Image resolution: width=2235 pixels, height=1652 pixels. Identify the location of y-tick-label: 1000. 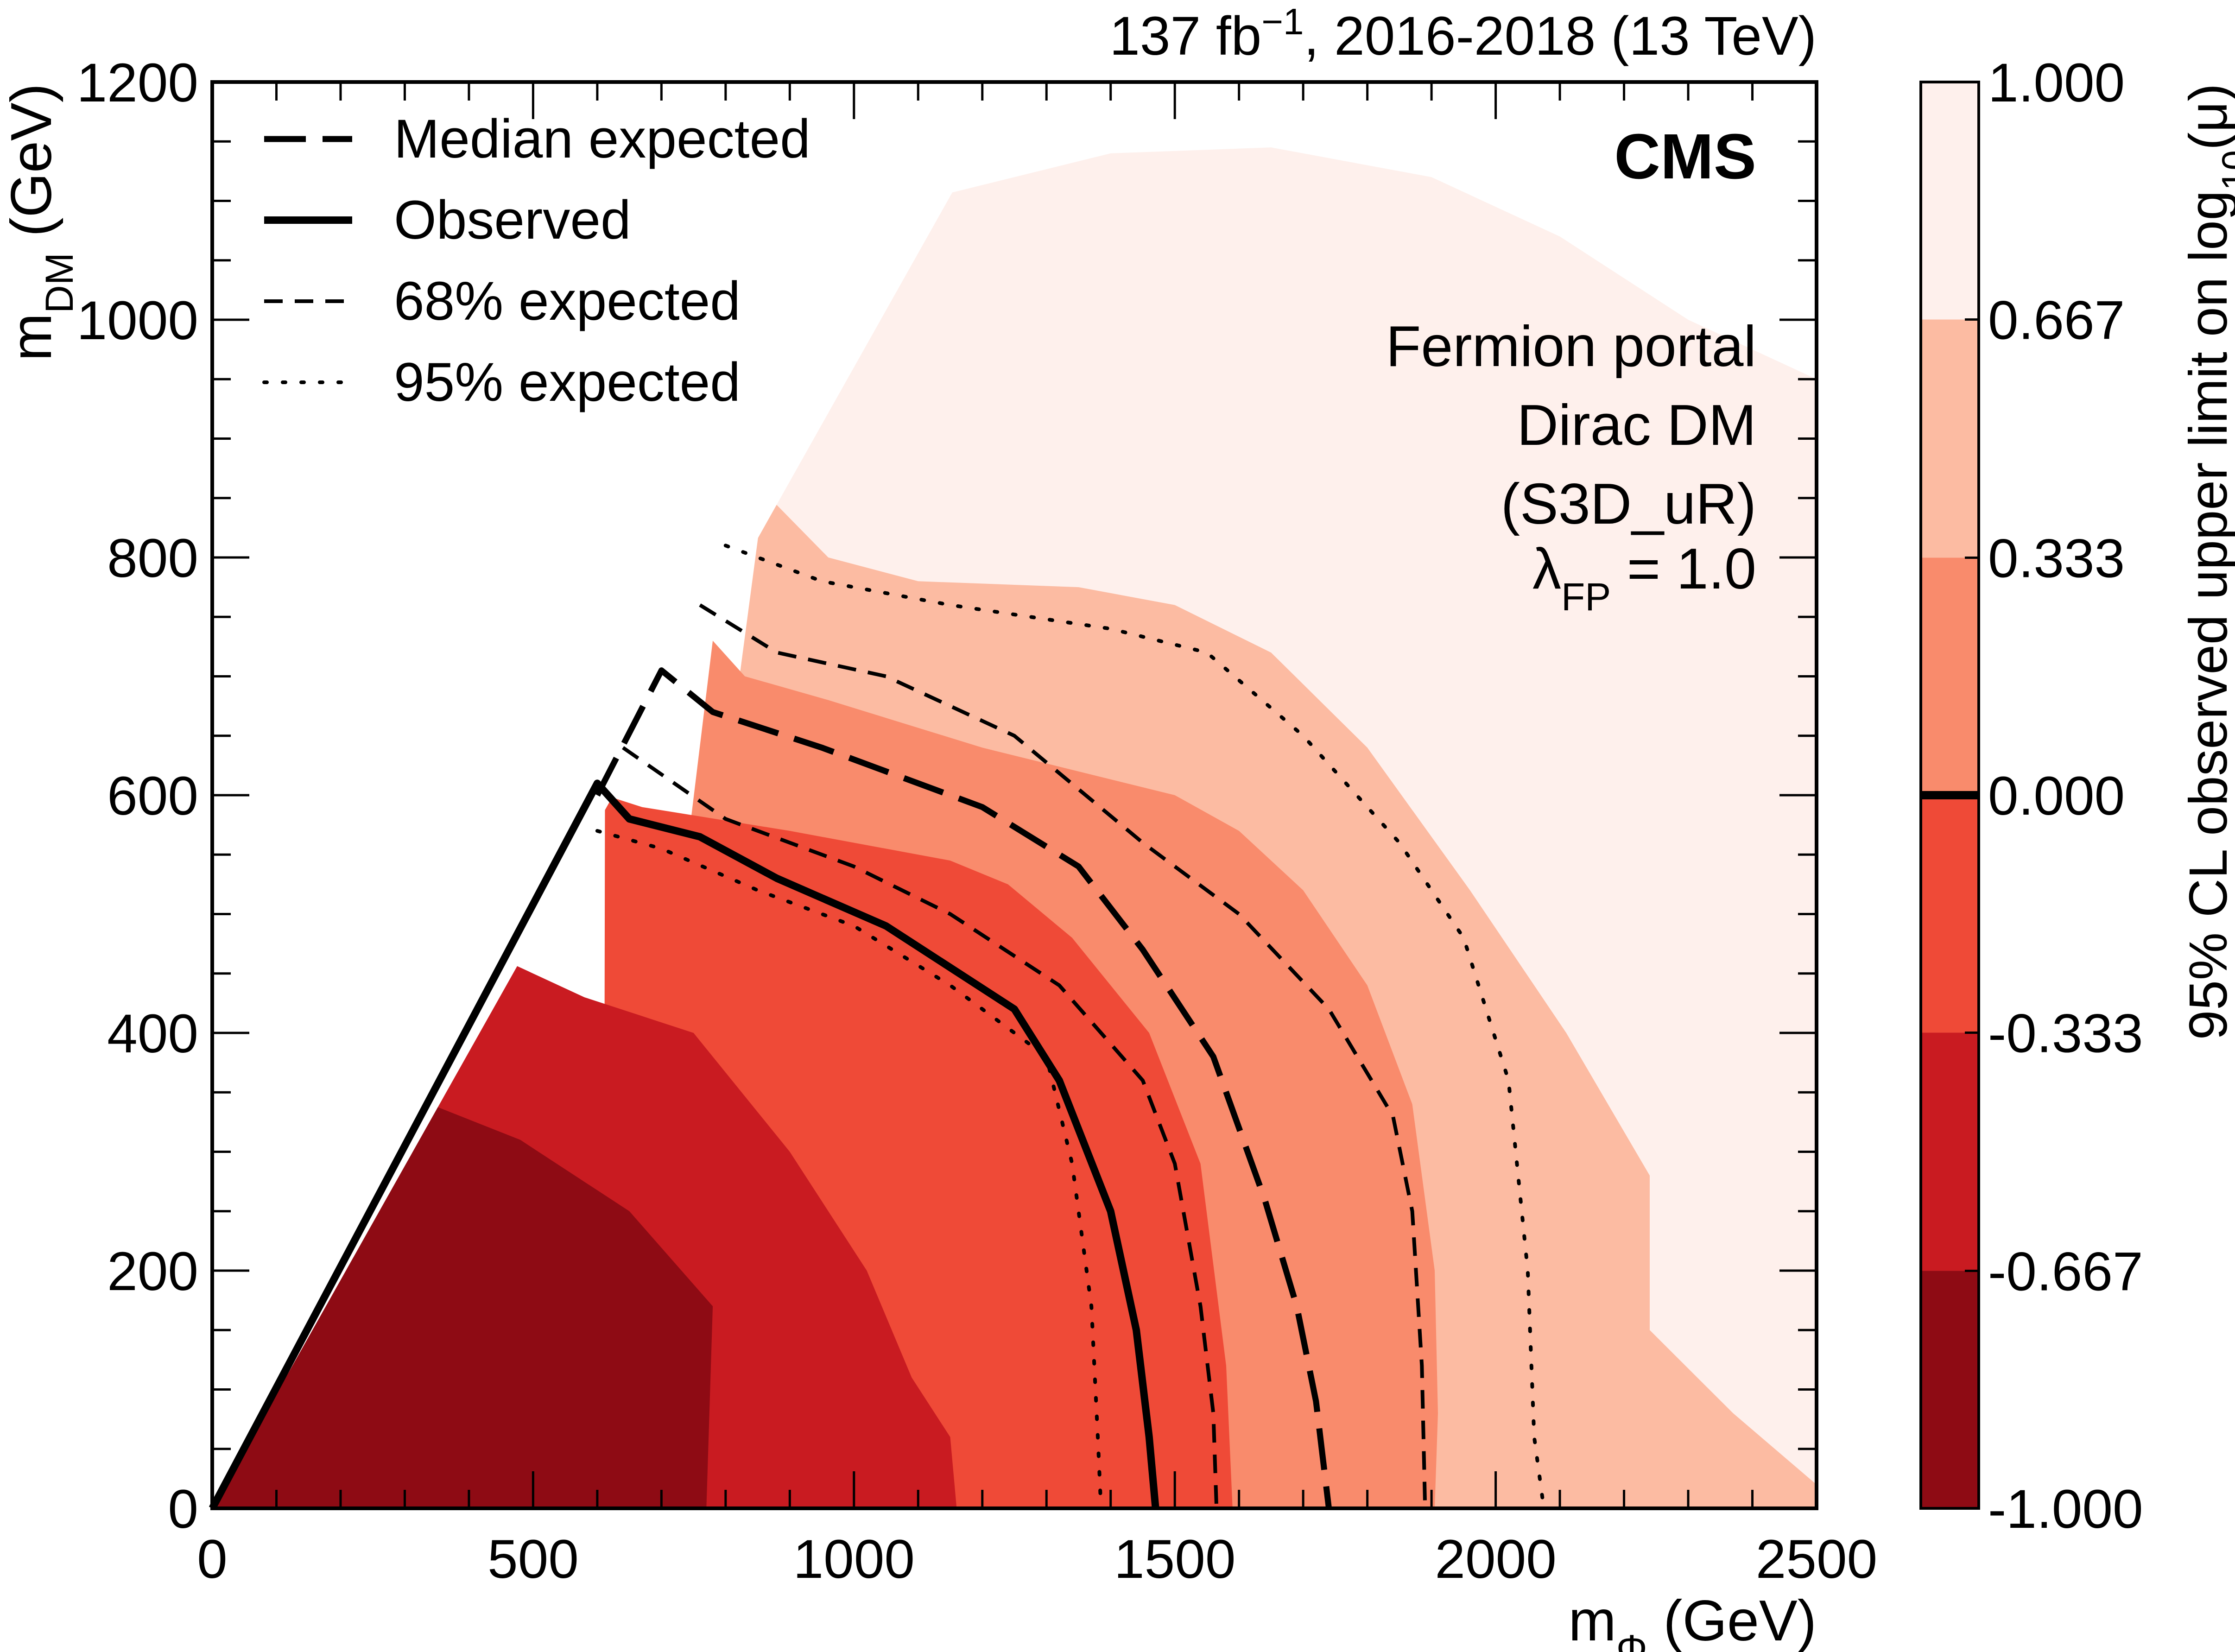
(137, 320).